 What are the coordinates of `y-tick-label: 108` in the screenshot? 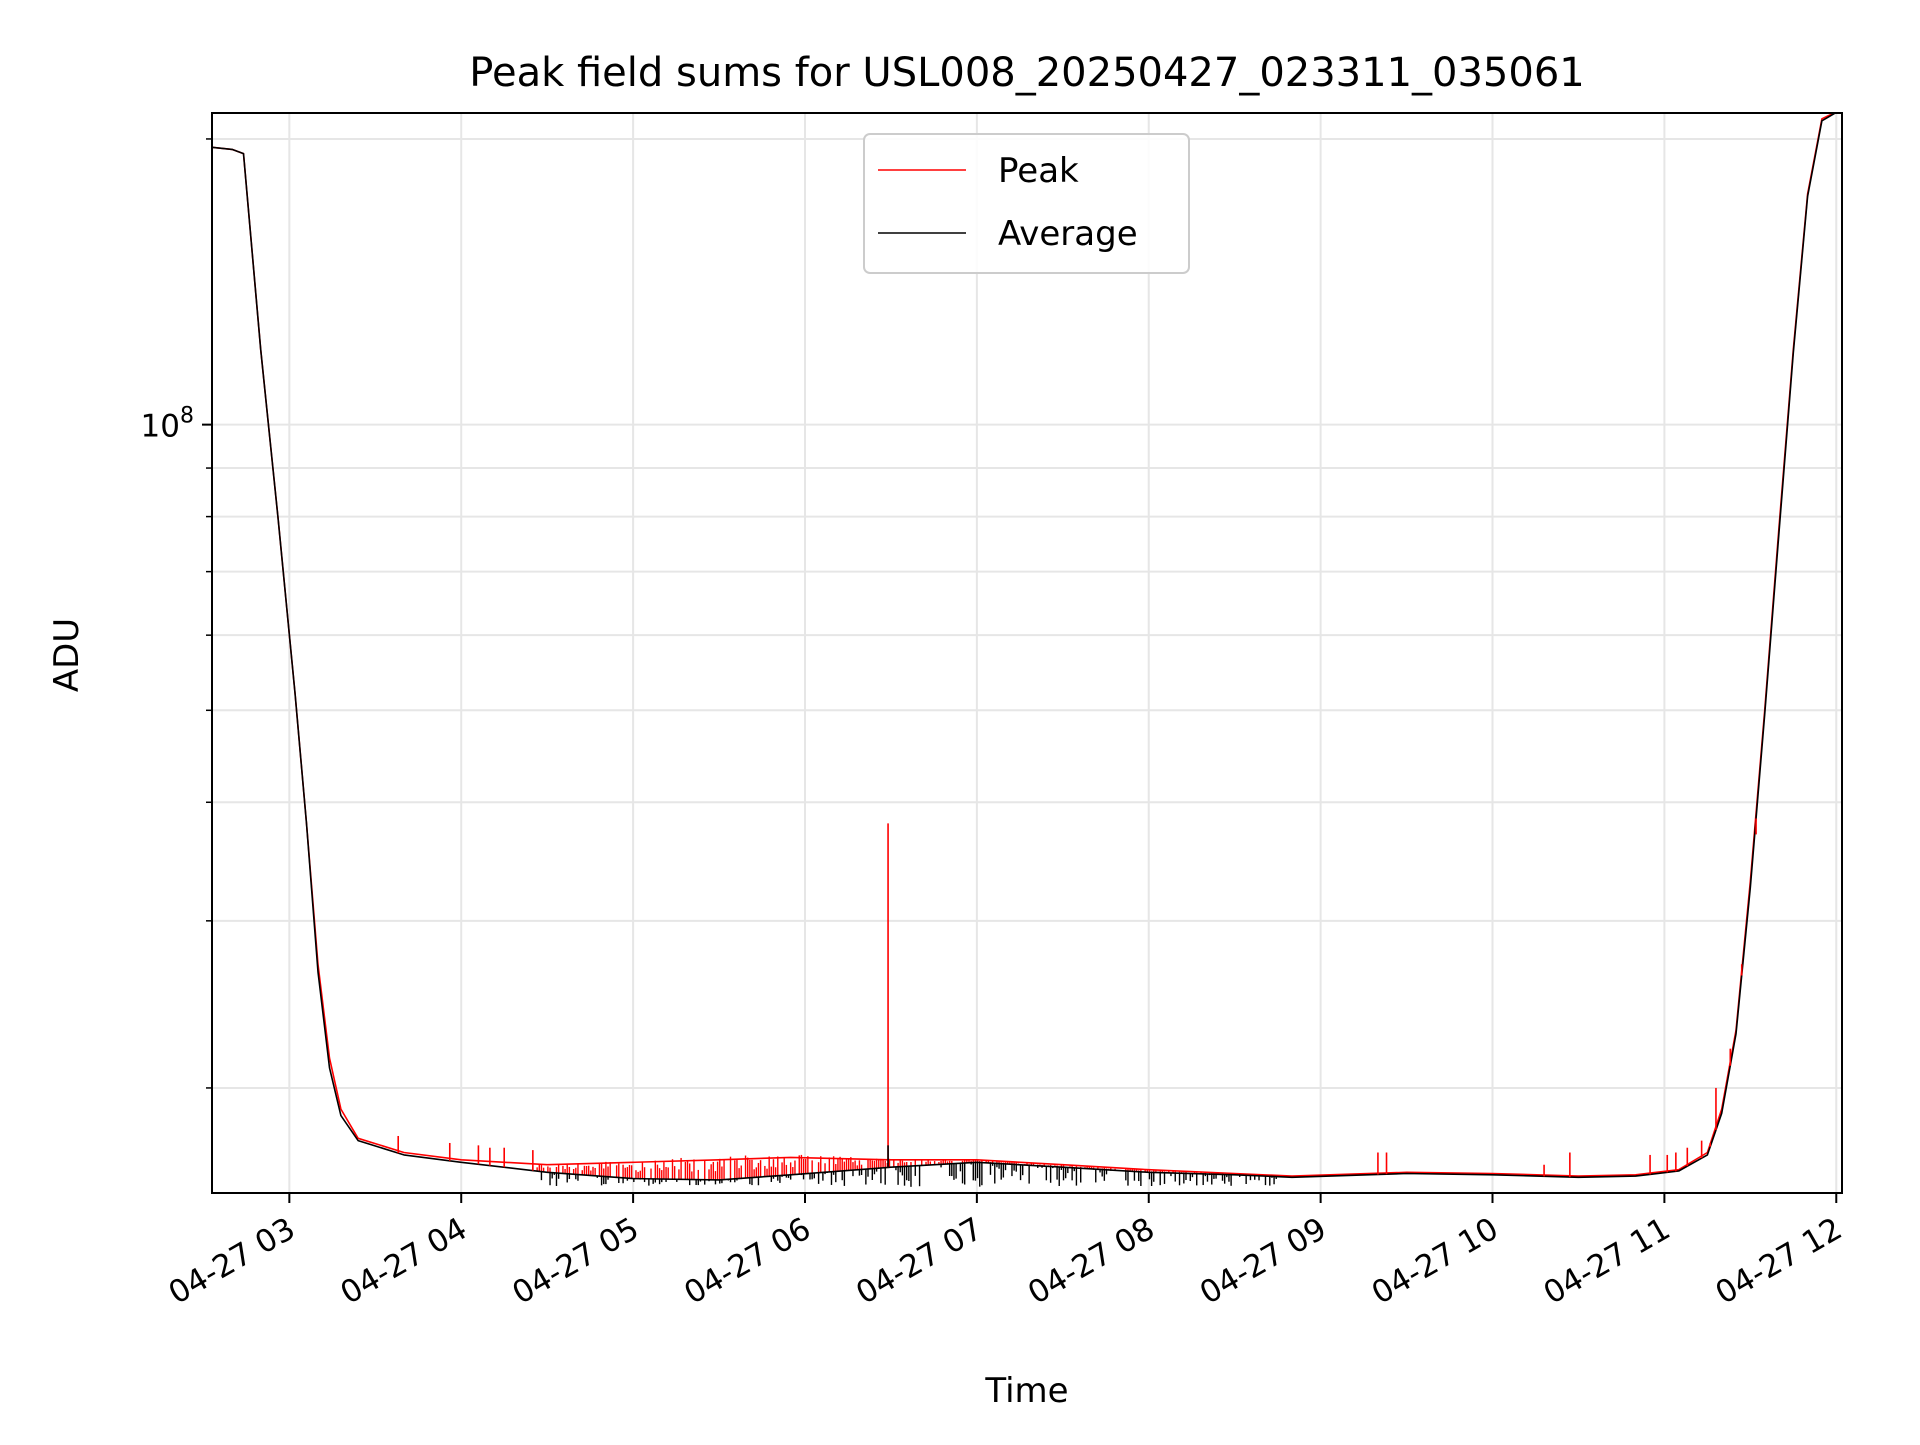 It's located at (167, 424).